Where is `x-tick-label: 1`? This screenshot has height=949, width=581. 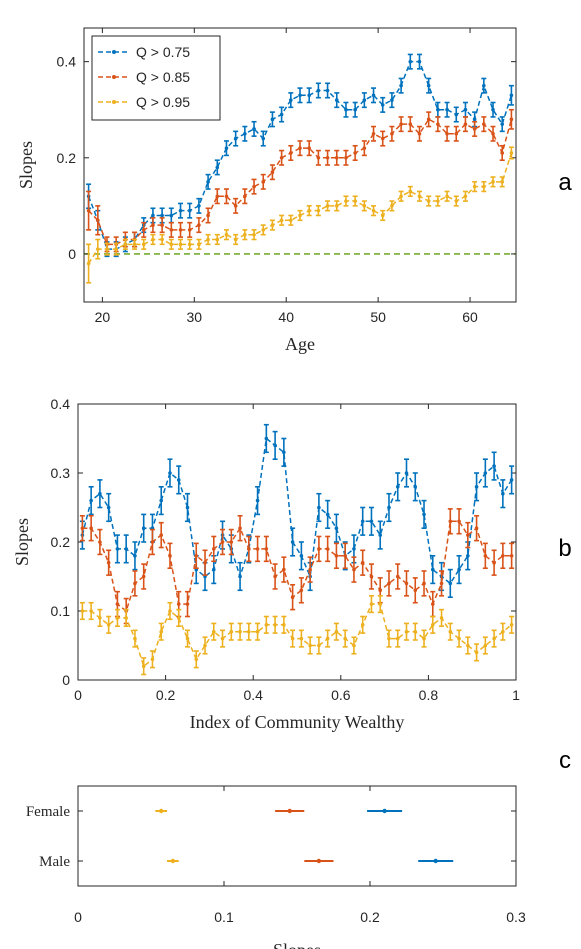 x-tick-label: 1 is located at coordinates (516, 695).